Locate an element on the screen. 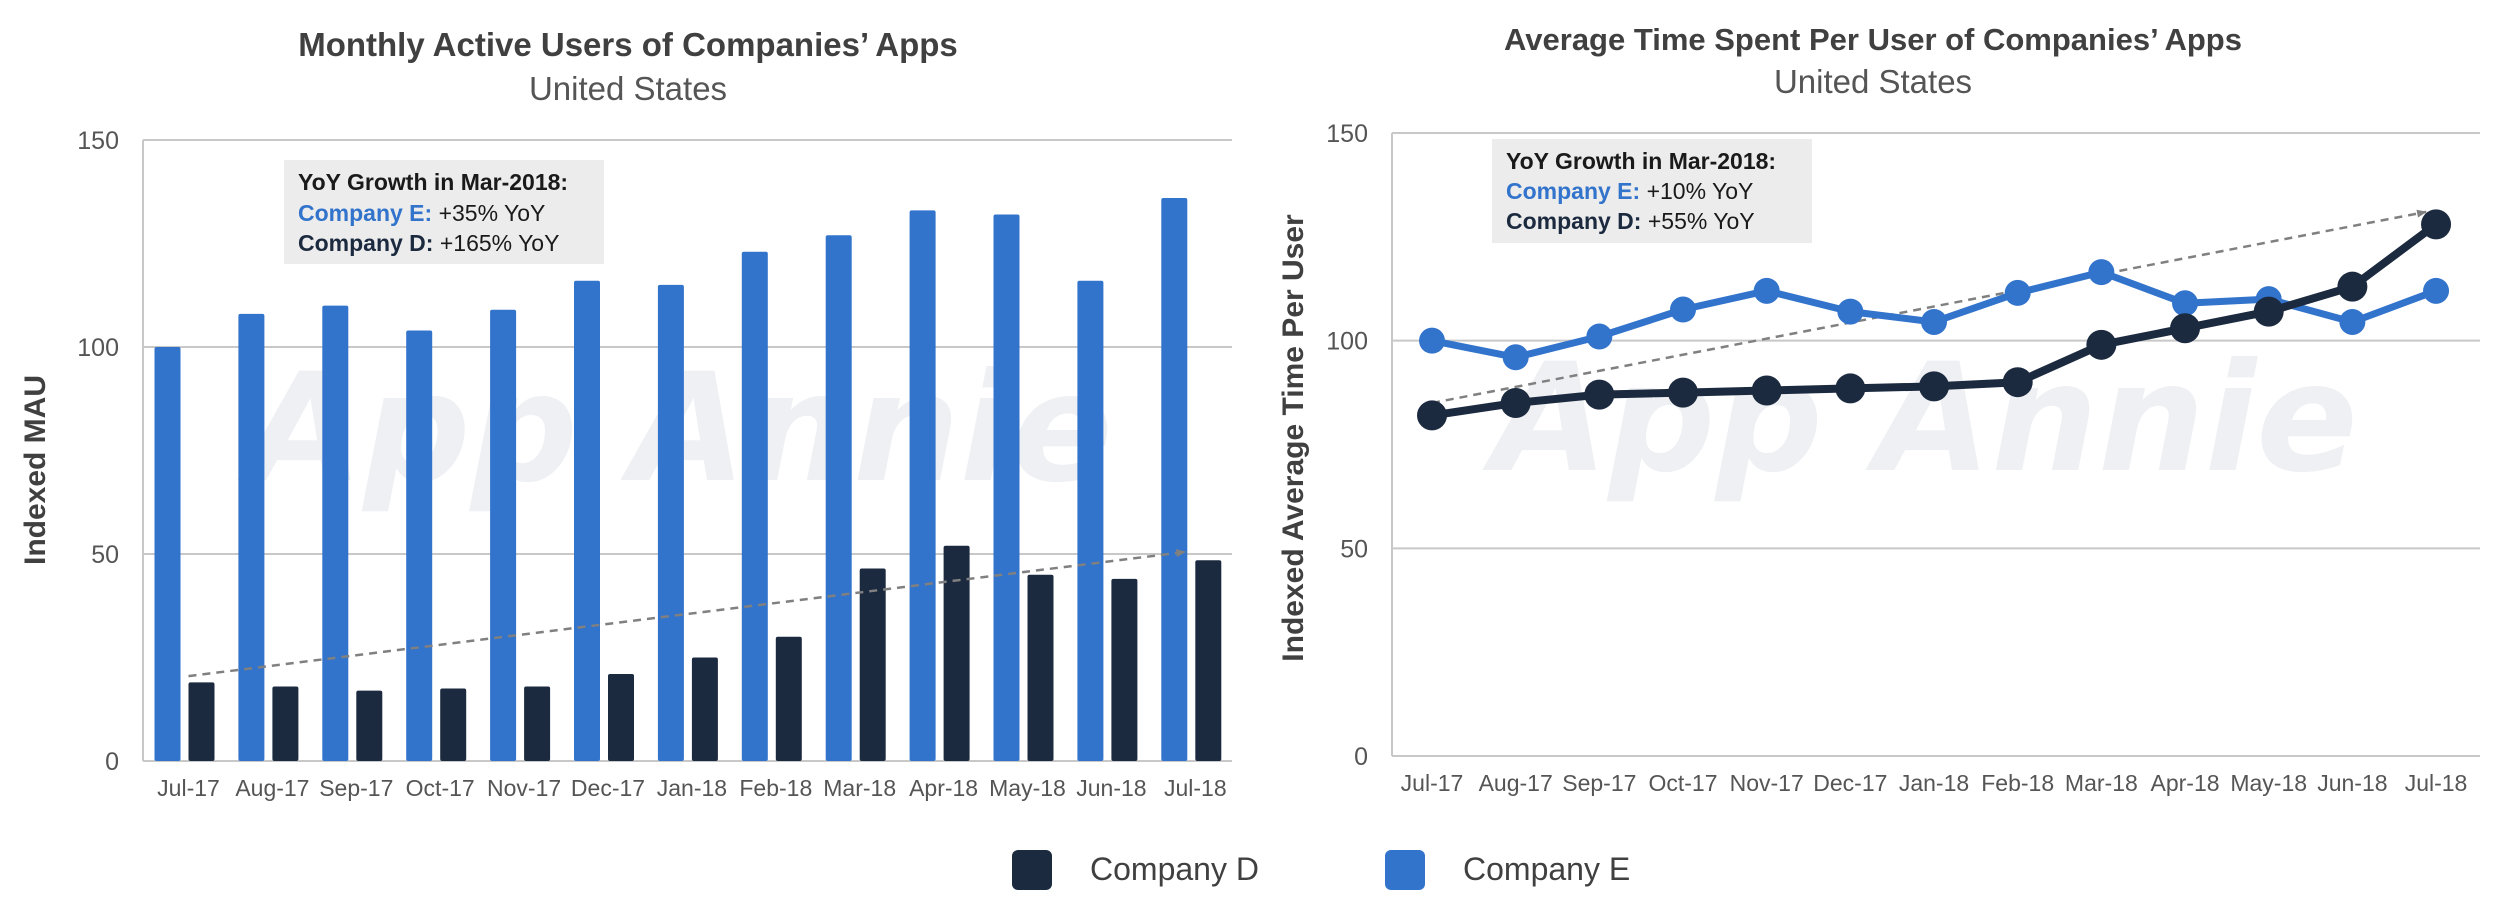  c2-x-tick-label: Jun-18 is located at coordinates (2352, 783).